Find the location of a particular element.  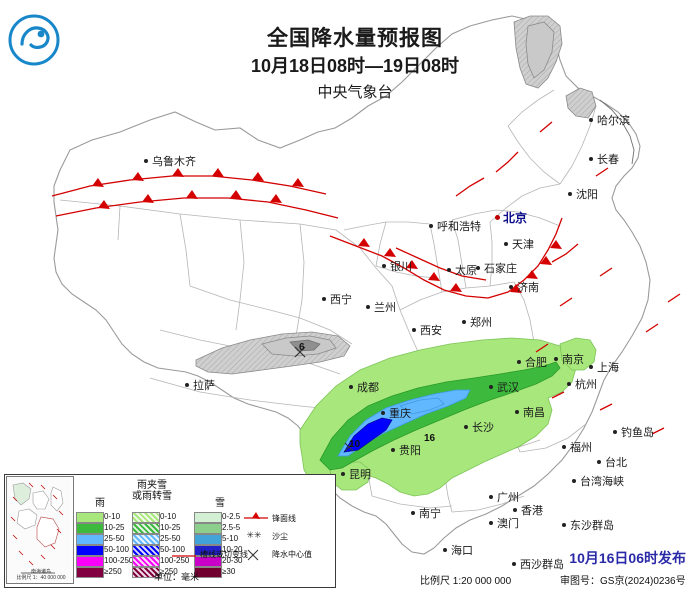

legend-swatch-label: 50-100 is located at coordinates (172, 549).